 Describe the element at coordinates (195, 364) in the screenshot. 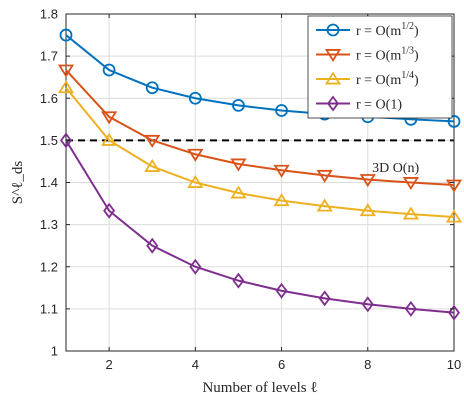

I see `x-tick-label: 4` at that location.